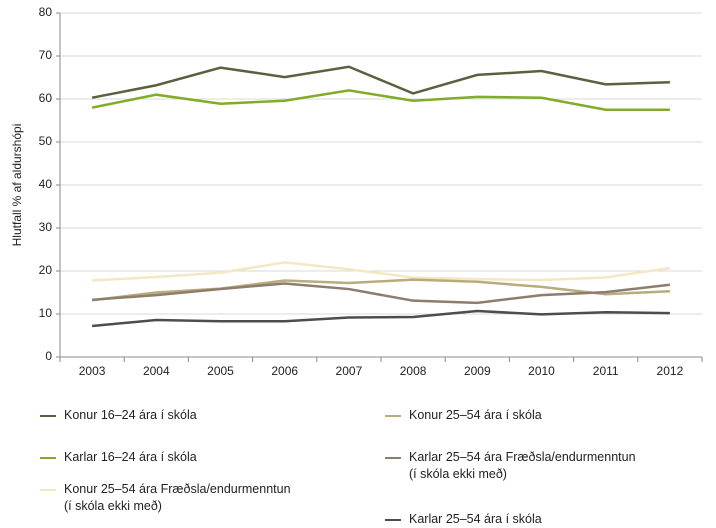  Describe the element at coordinates (156, 371) in the screenshot. I see `x-tick-label: 2004` at that location.